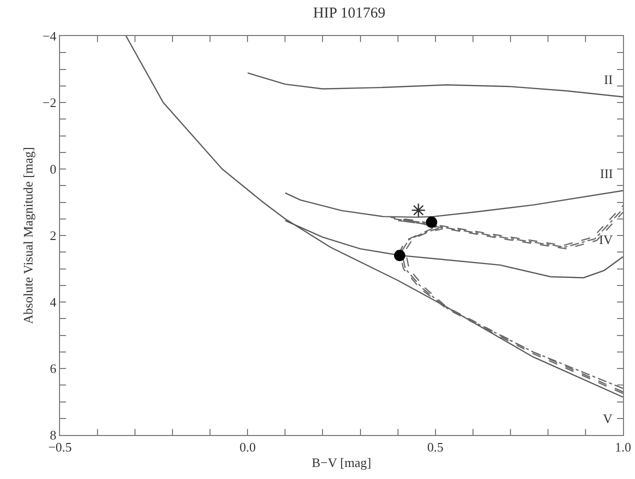  I want to click on y-axis-title: Absolute Visual Magnitude [mag], so click(28, 235).